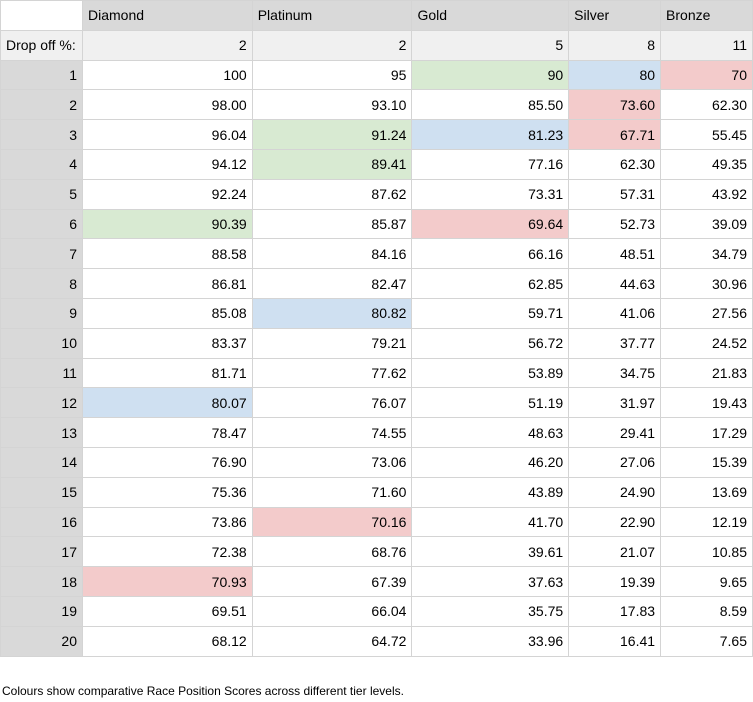 The height and width of the screenshot is (702, 753). I want to click on score-cell: 70.16, so click(332, 522).